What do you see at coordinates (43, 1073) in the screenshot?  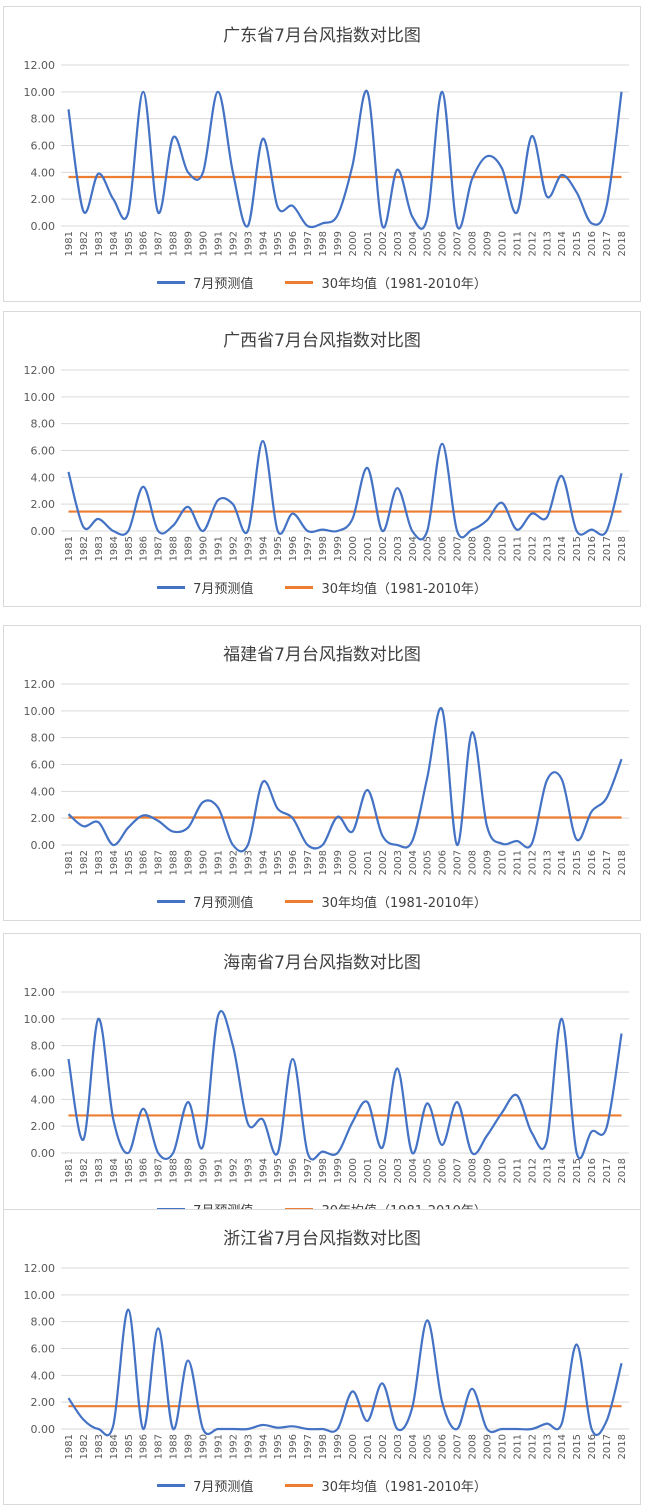 I see `y-tick-label: 6.00` at bounding box center [43, 1073].